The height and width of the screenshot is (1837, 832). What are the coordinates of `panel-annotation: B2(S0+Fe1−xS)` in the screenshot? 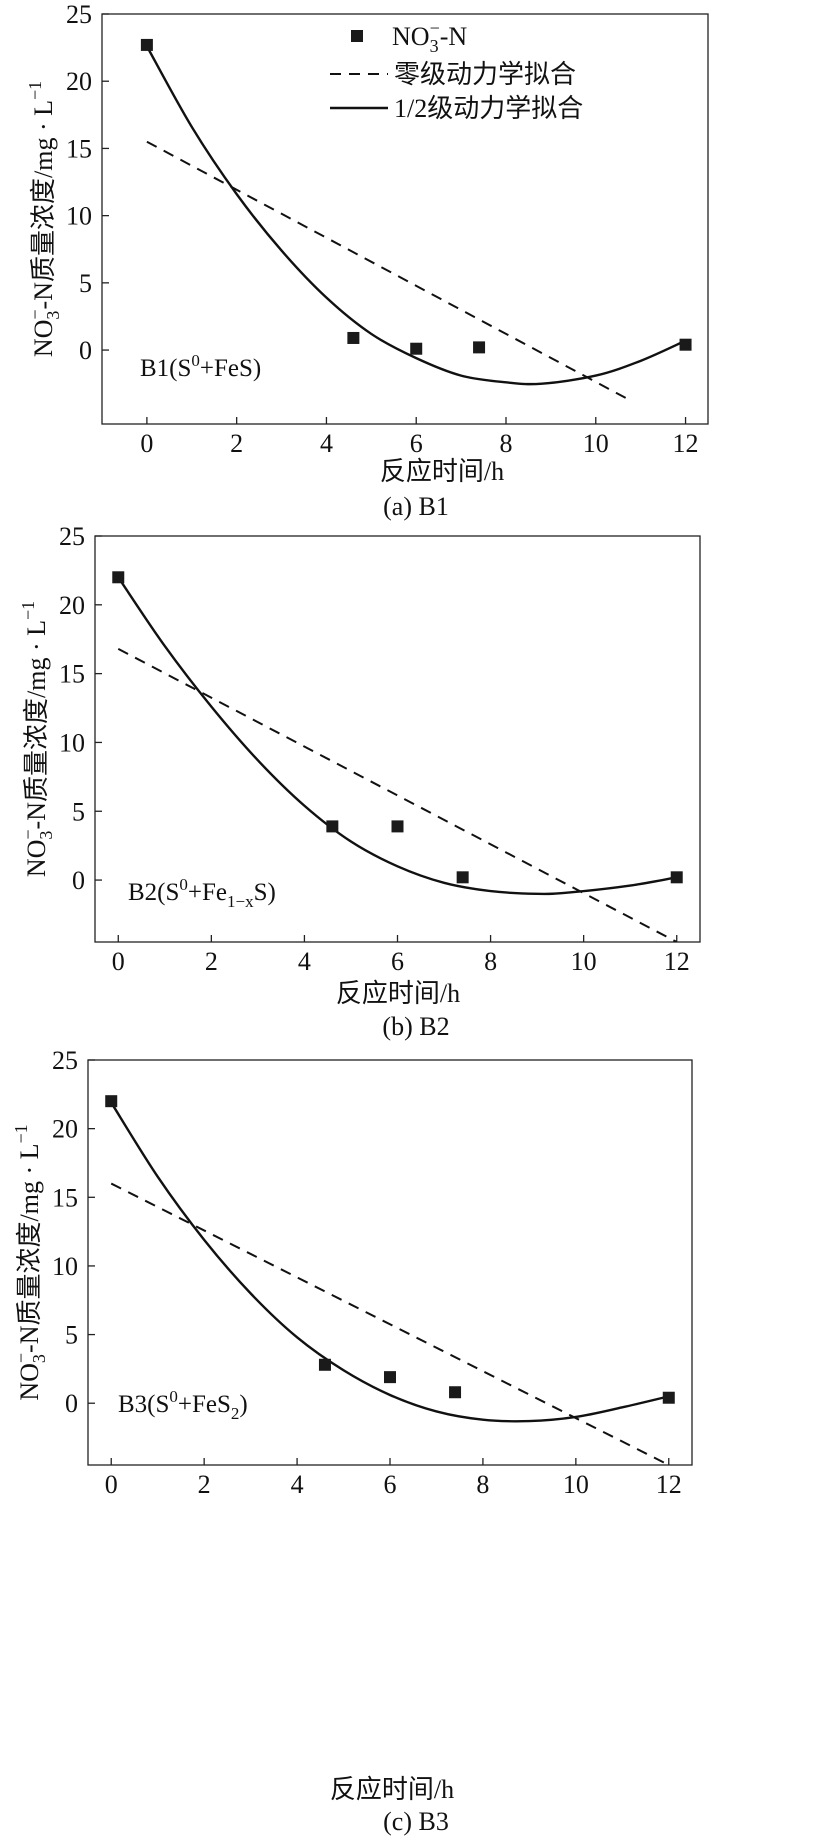 It's located at (202, 893).